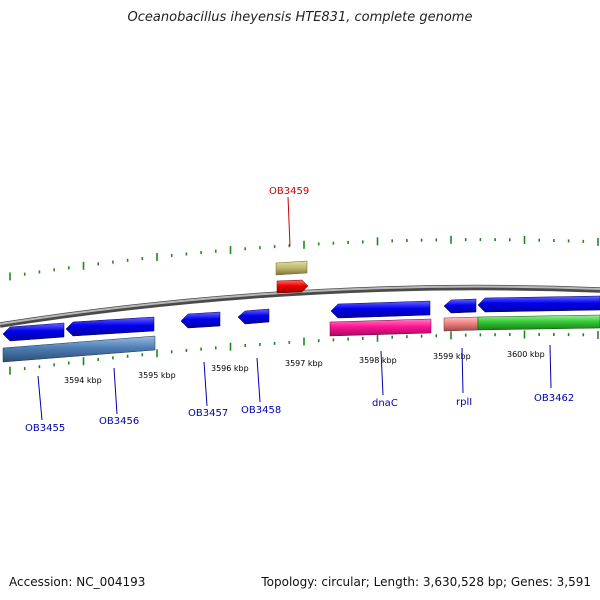 The image size is (600, 600). I want to click on gene-label-ob3462: OB3462, so click(554, 398).